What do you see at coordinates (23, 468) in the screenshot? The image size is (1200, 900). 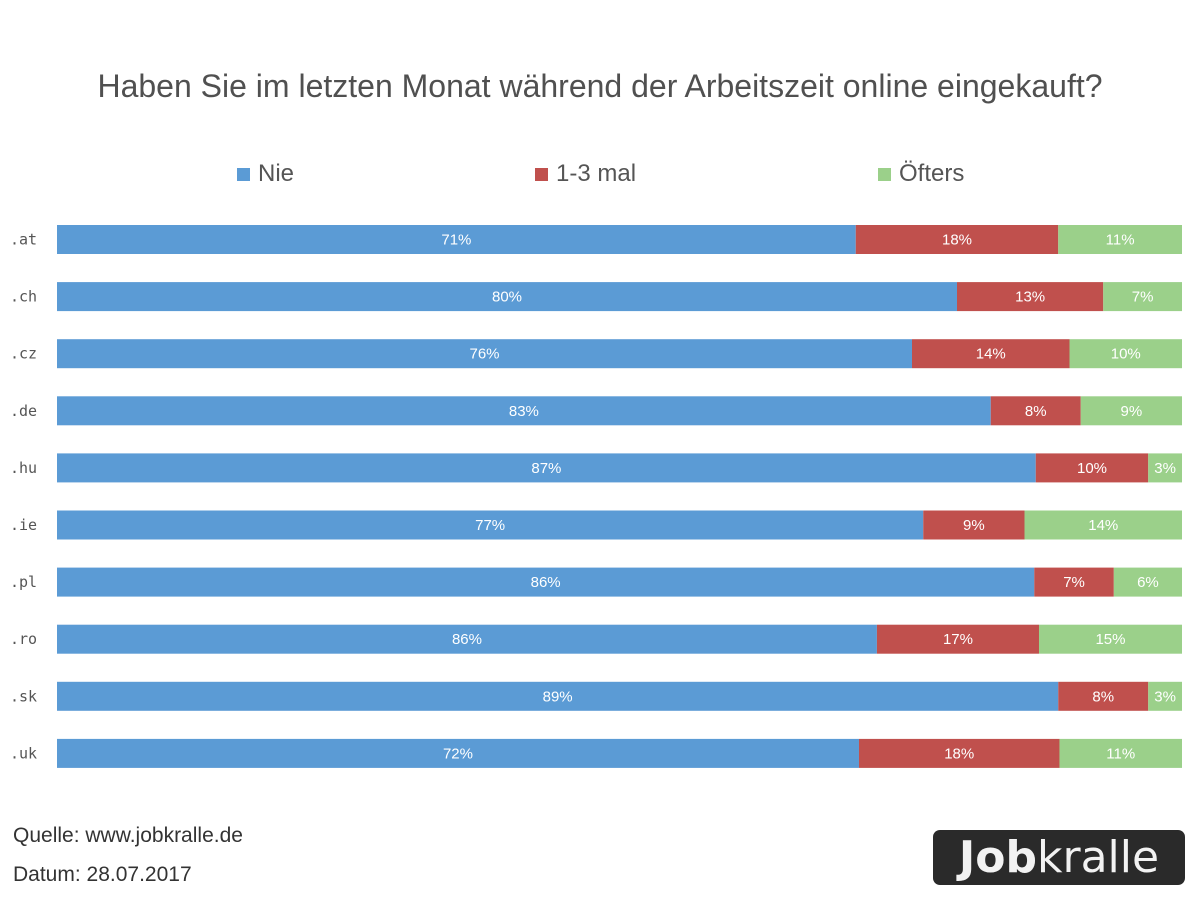 I see `category-label: .hu` at bounding box center [23, 468].